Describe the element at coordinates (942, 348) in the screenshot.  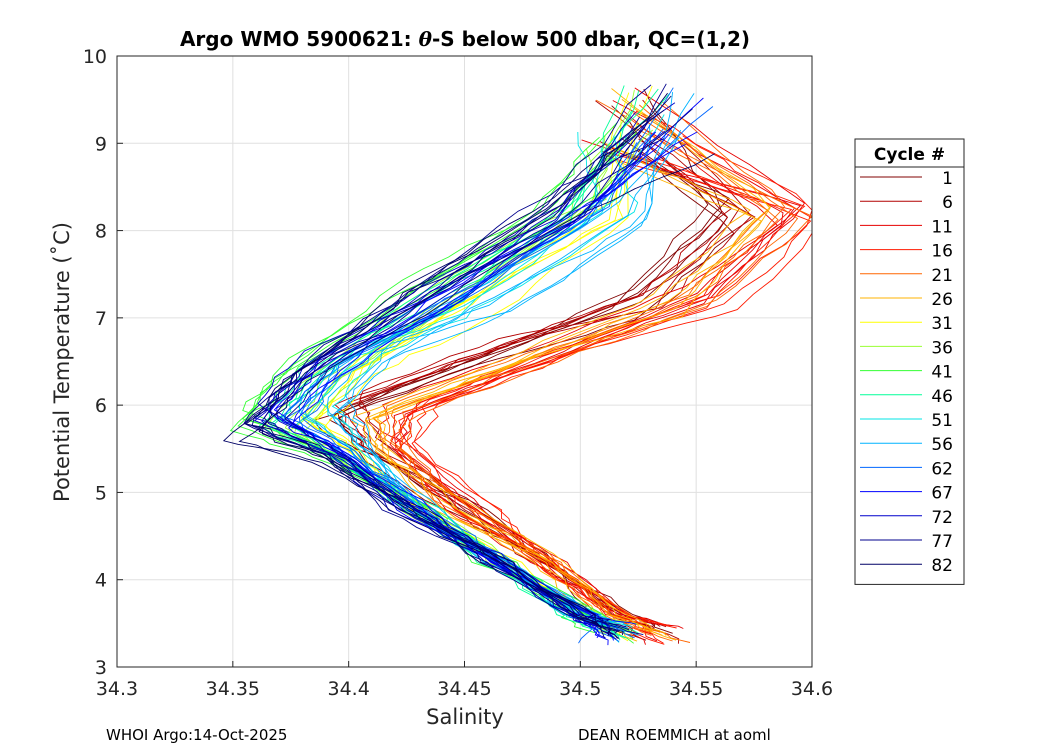
I see `legend-label: 36` at that location.